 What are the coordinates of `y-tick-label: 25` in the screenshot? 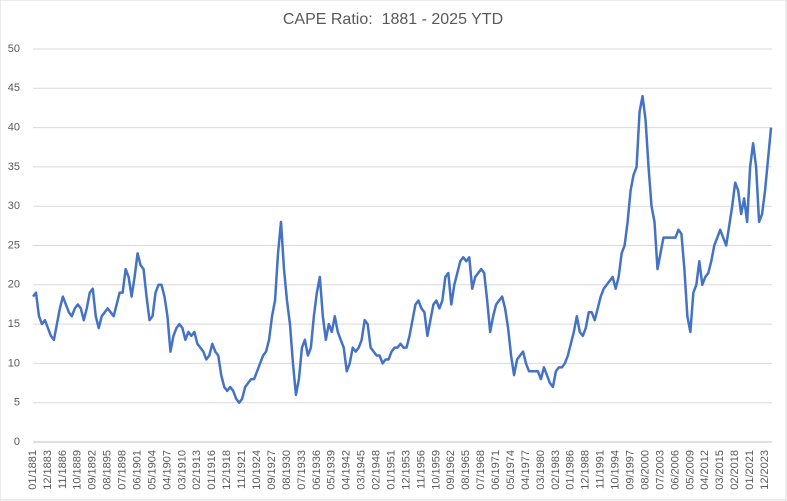 It's located at (14, 245).